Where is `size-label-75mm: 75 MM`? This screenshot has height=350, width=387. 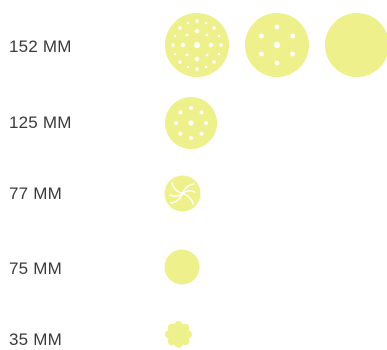
size-label-75mm: 75 MM is located at coordinates (35, 268).